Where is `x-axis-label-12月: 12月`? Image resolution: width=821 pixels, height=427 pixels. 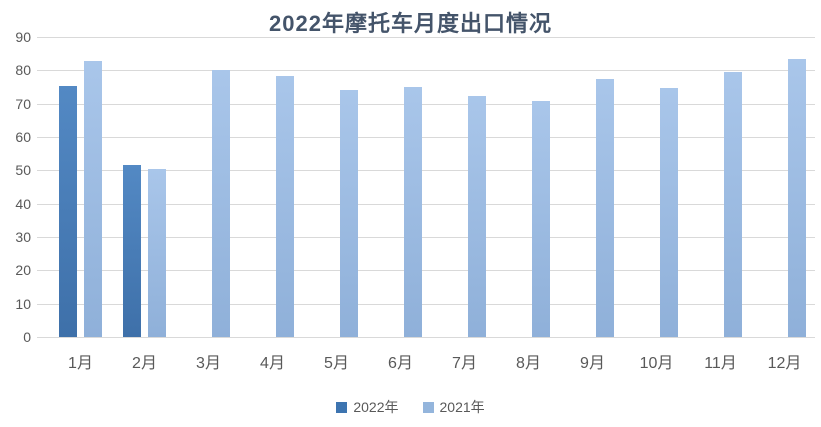 x-axis-label-12月: 12月 is located at coordinates (784, 363).